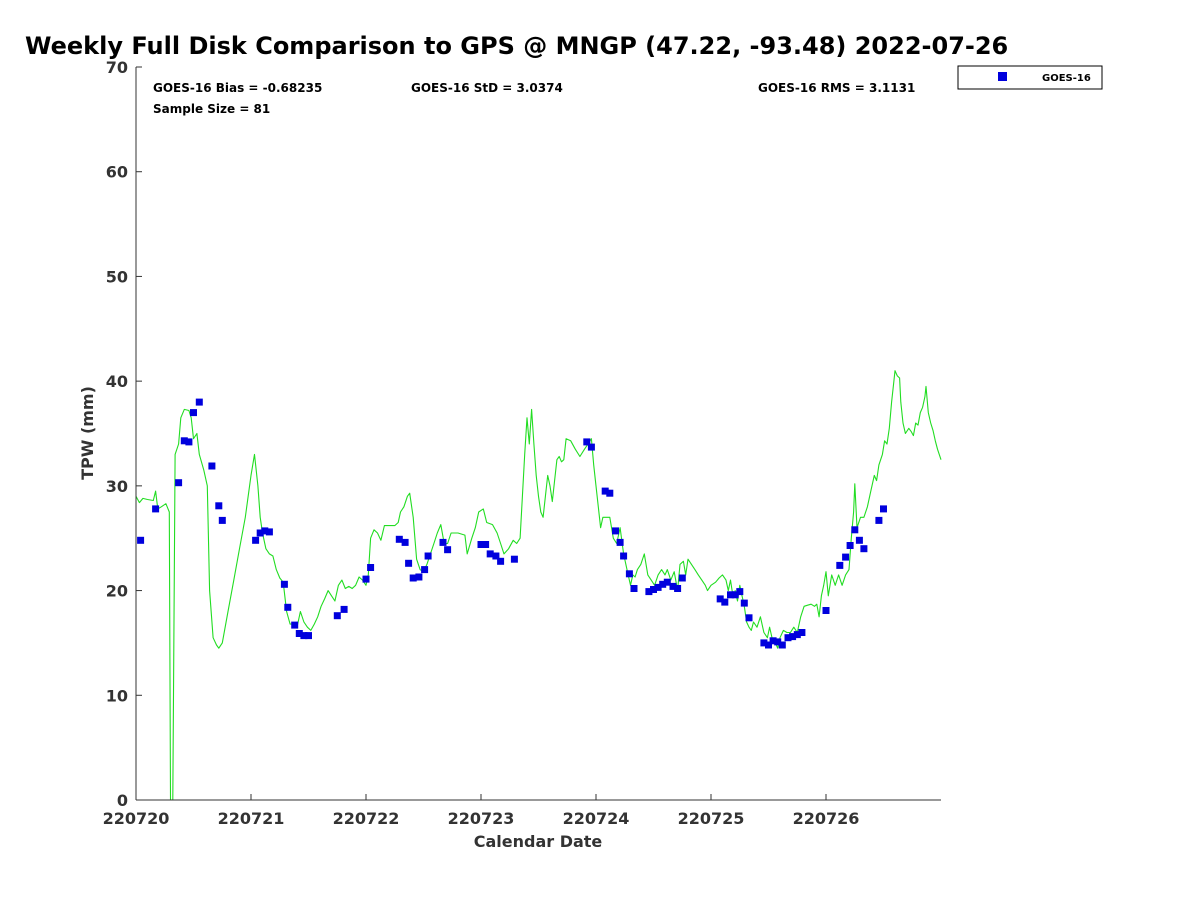 This screenshot has width=1200, height=900. Describe the element at coordinates (826, 818) in the screenshot. I see `x-tick-label: 220726` at that location.